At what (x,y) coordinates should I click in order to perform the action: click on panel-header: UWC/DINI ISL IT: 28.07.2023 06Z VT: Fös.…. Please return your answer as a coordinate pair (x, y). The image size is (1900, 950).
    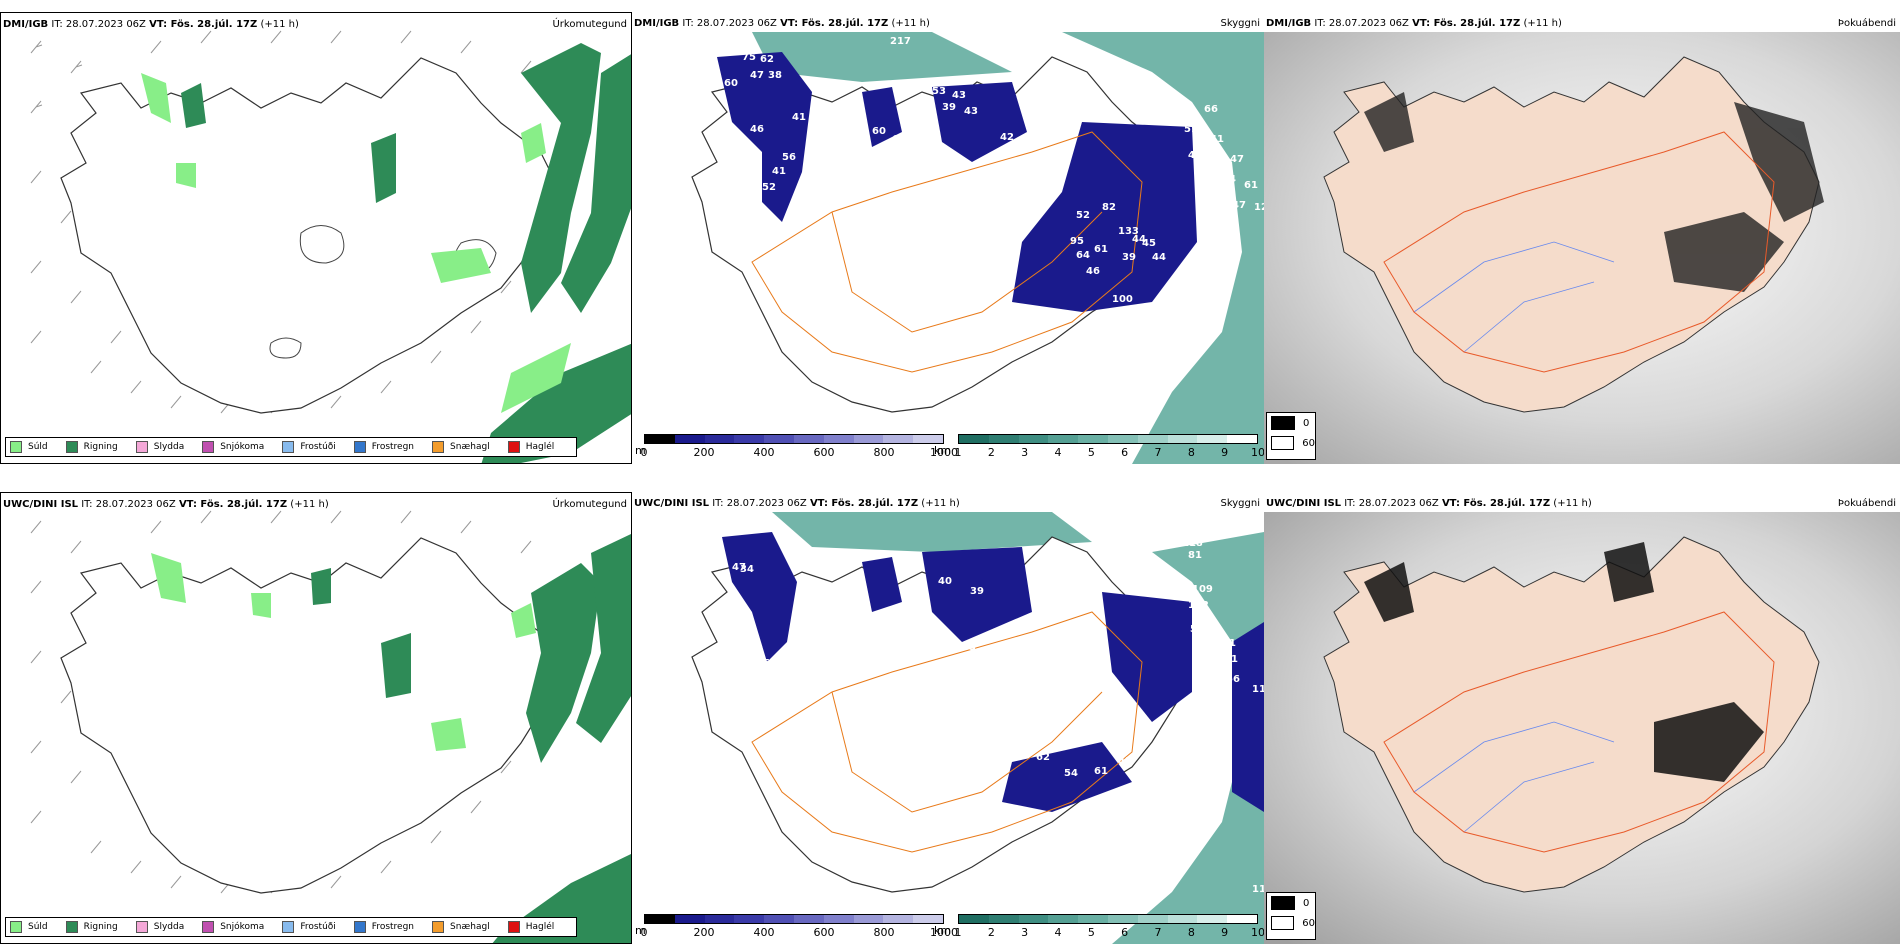
    Looking at the image, I should click on (166, 504).